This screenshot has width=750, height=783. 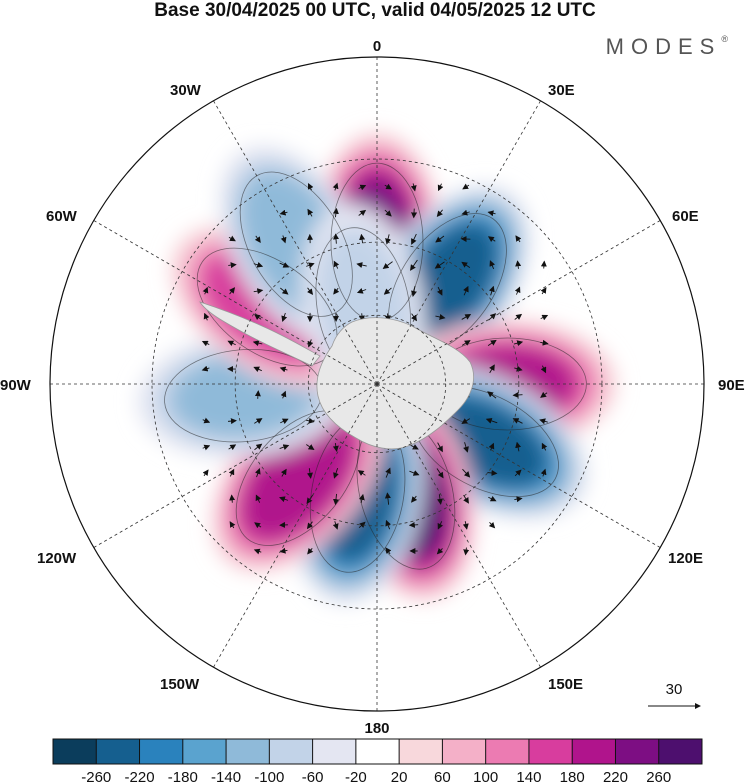 I want to click on lon-label-120w: 120W, so click(x=57, y=558).